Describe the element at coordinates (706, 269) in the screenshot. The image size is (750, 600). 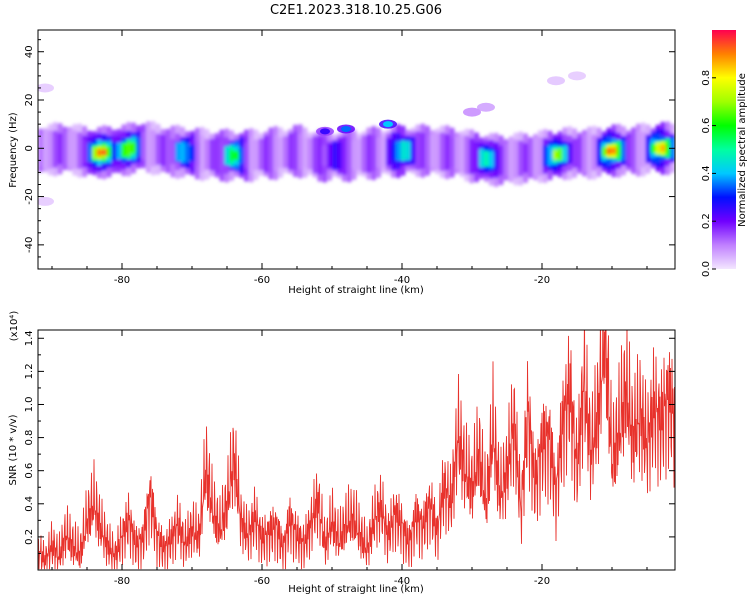
I see `colorbar-tick-label-0: 0.0` at that location.